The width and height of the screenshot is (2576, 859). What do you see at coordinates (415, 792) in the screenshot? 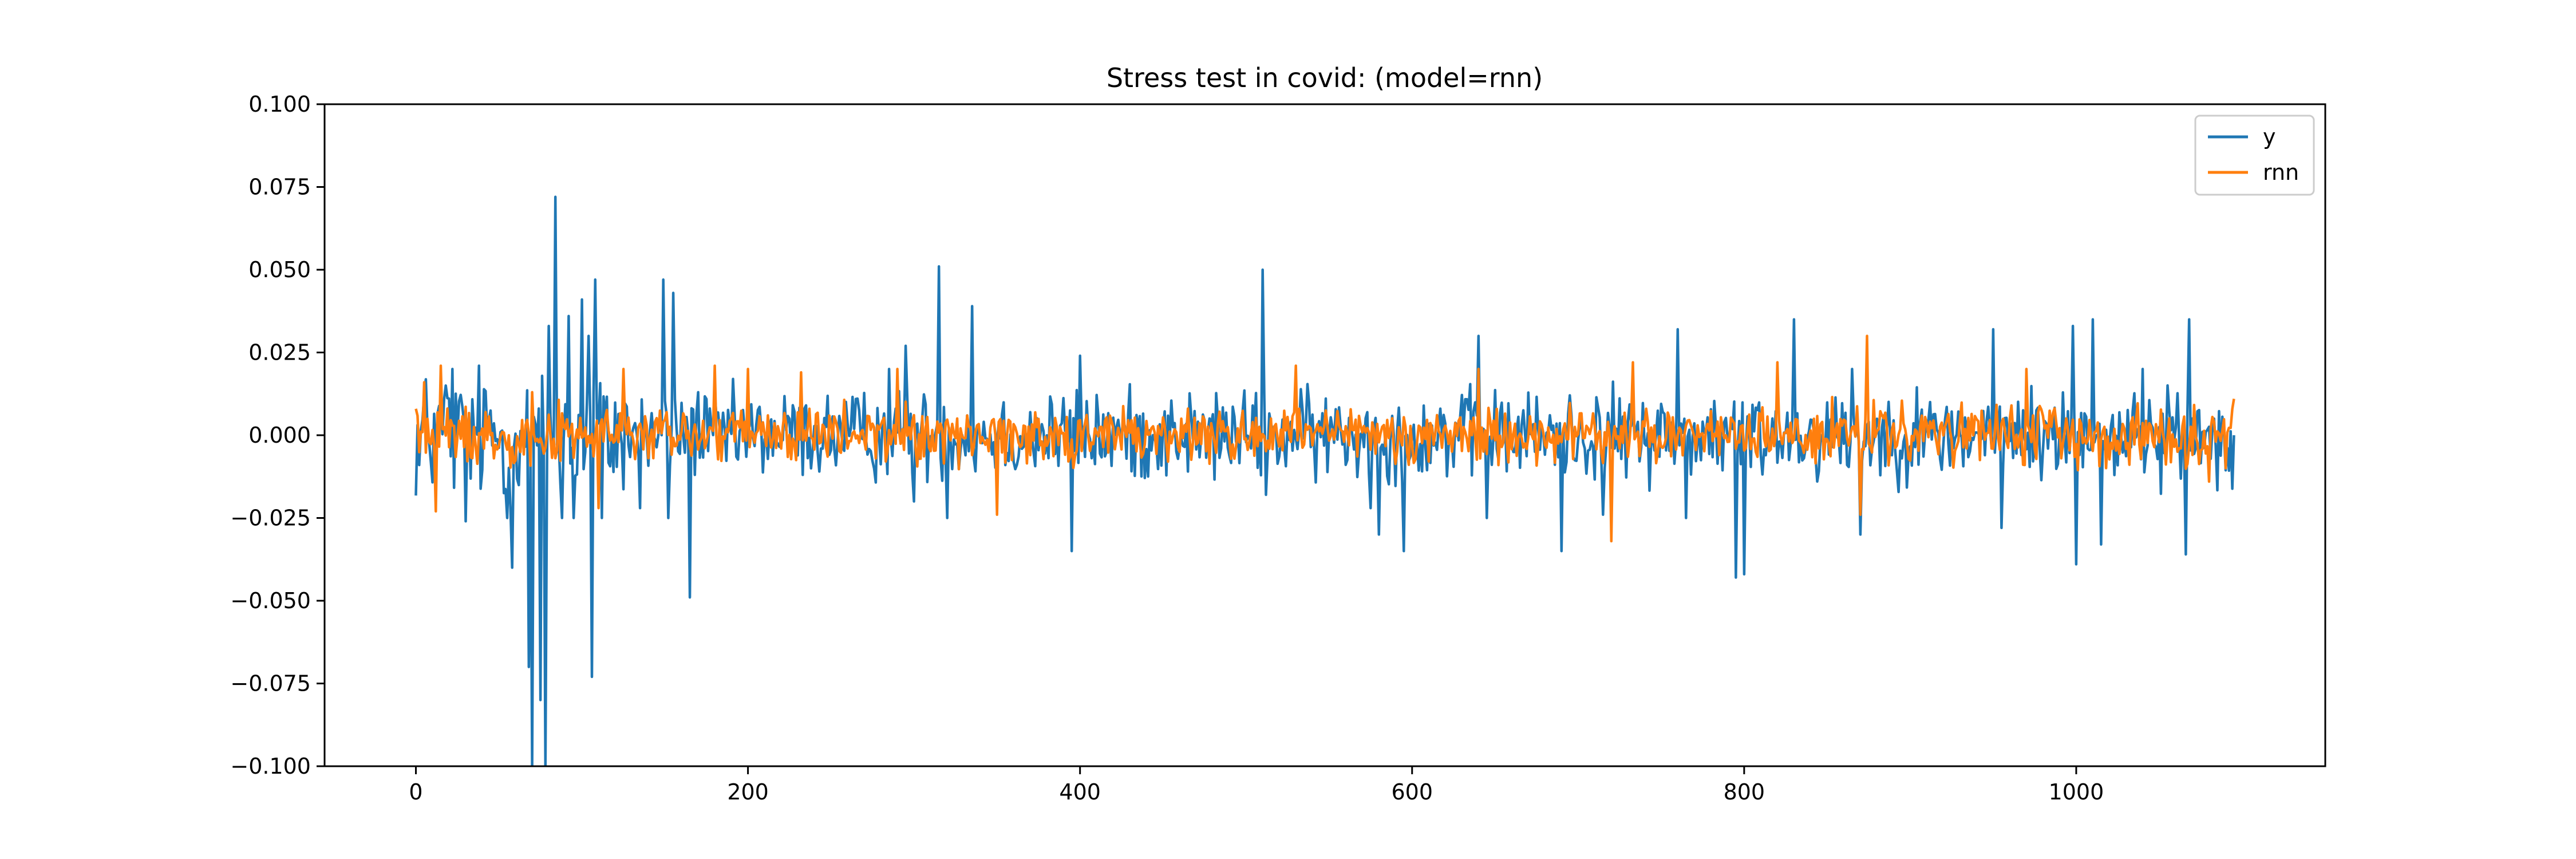
I see `x-tick-label: 0` at bounding box center [415, 792].